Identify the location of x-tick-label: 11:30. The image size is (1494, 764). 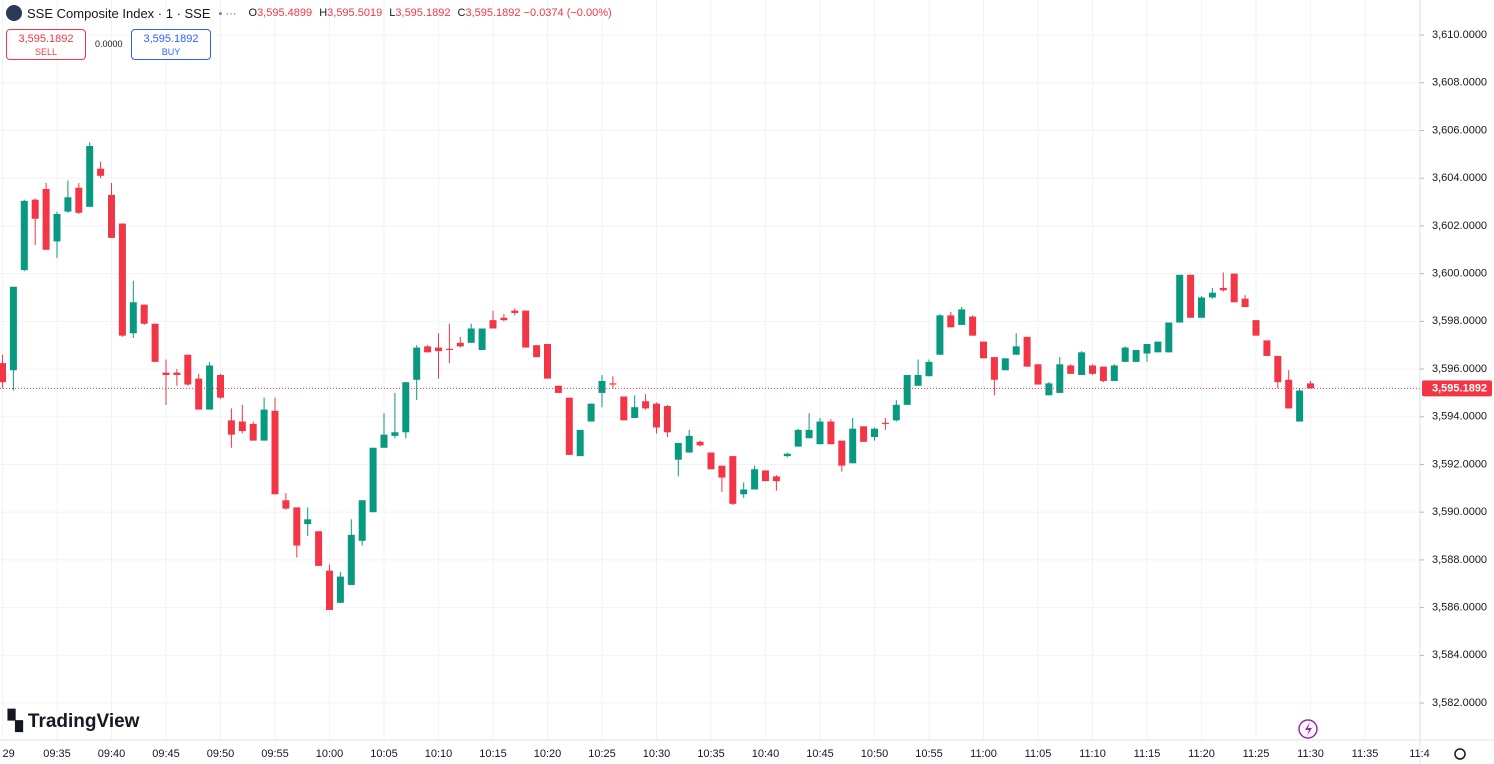
(1310, 754).